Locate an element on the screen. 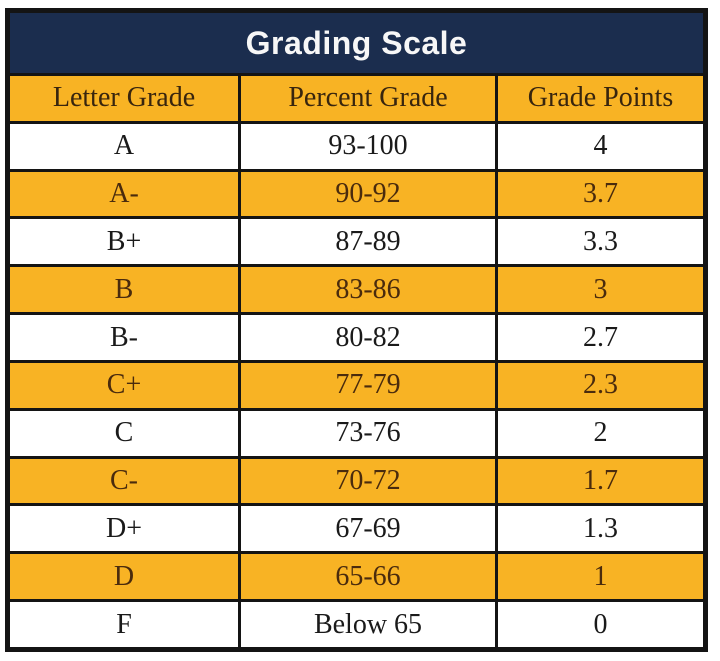 The image size is (720, 661). table-row: A- 90-92 3.7 is located at coordinates (356, 194).